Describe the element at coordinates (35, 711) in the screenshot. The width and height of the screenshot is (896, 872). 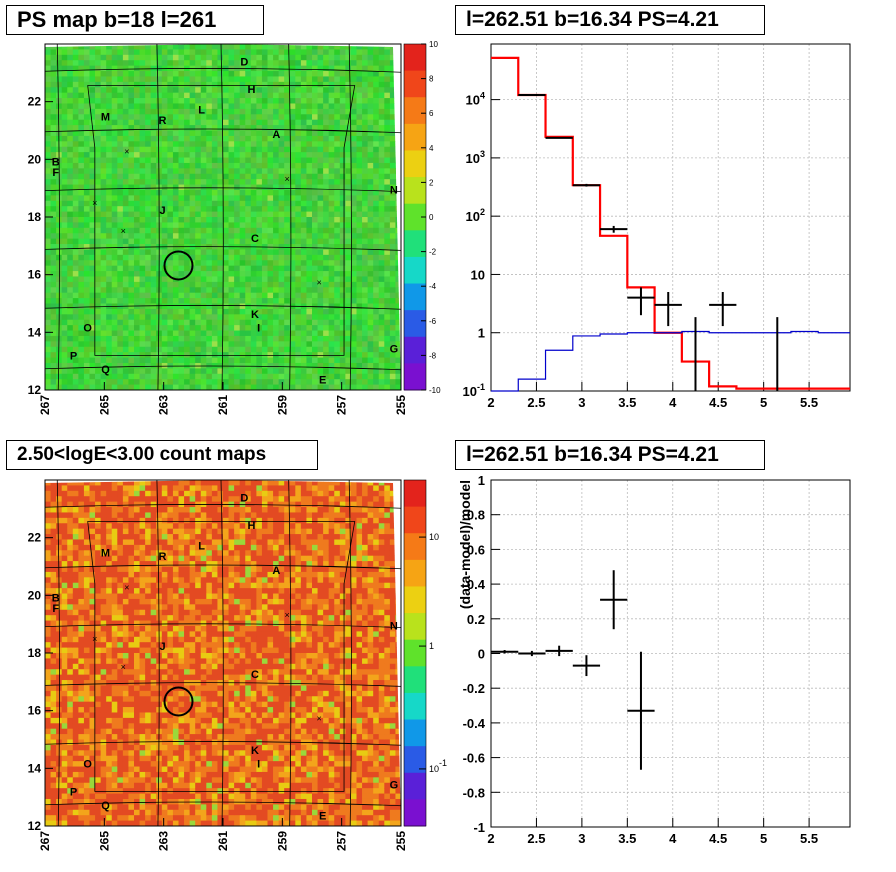
I see `y-tick-label: 16` at that location.